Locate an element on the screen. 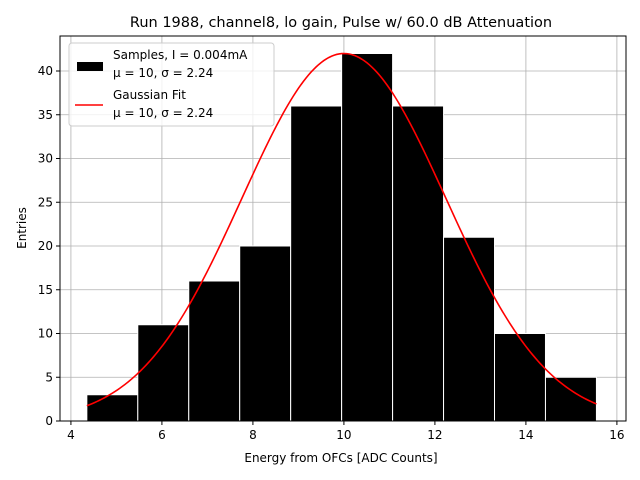 Image resolution: width=640 pixels, height=480 pixels. y-tick-label: 35 is located at coordinates (45, 115).